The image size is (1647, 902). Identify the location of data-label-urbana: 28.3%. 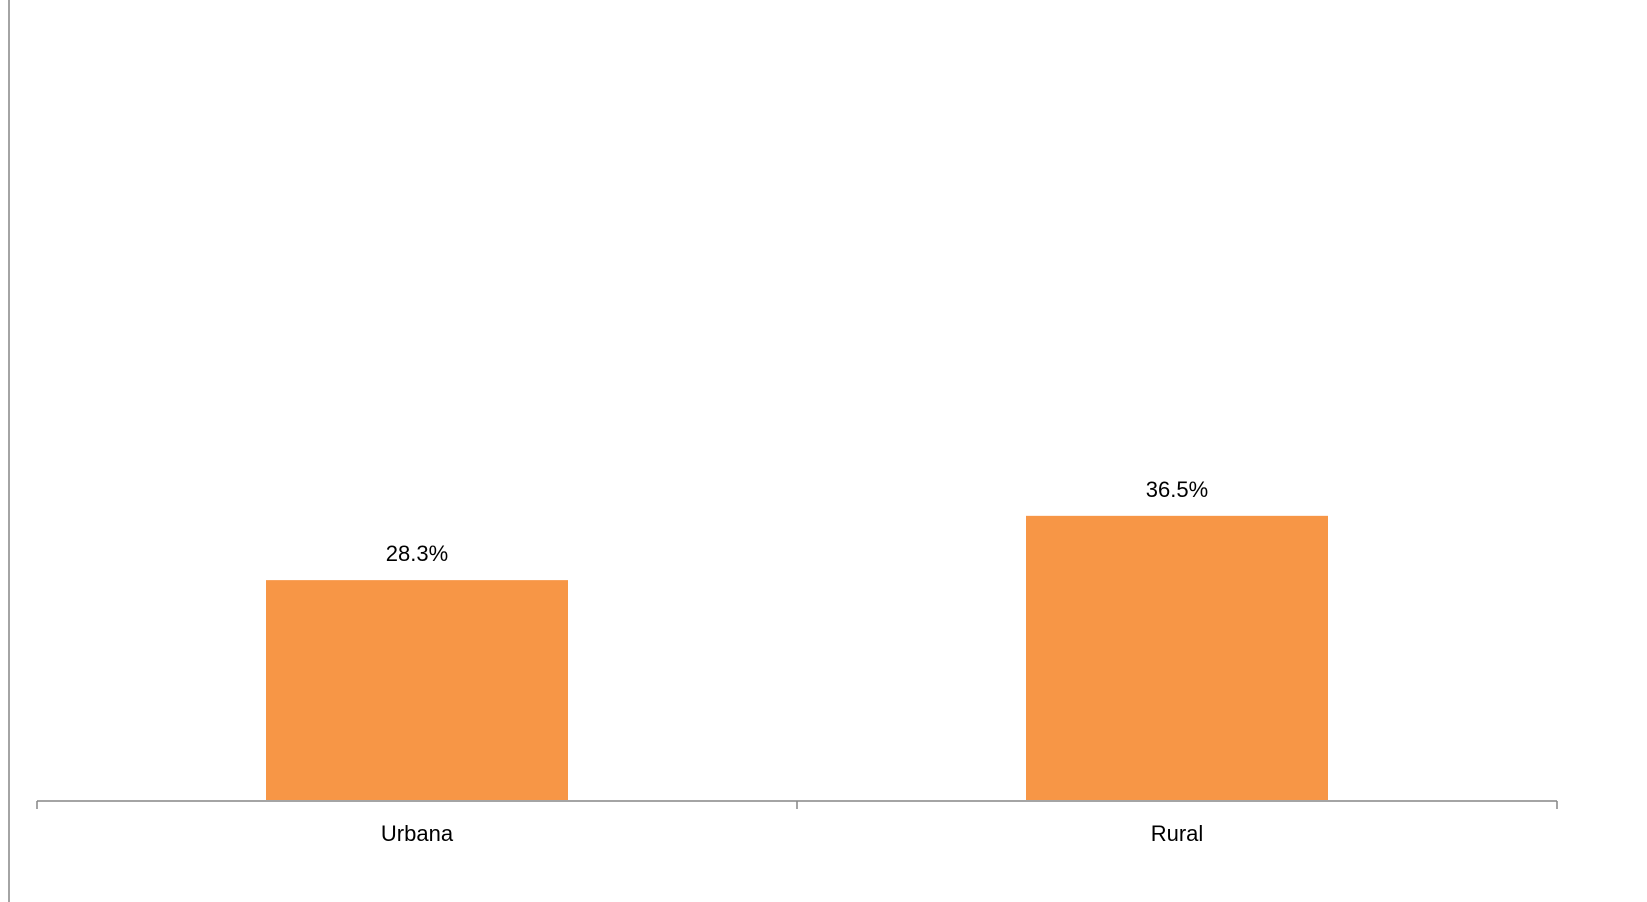
(417, 553).